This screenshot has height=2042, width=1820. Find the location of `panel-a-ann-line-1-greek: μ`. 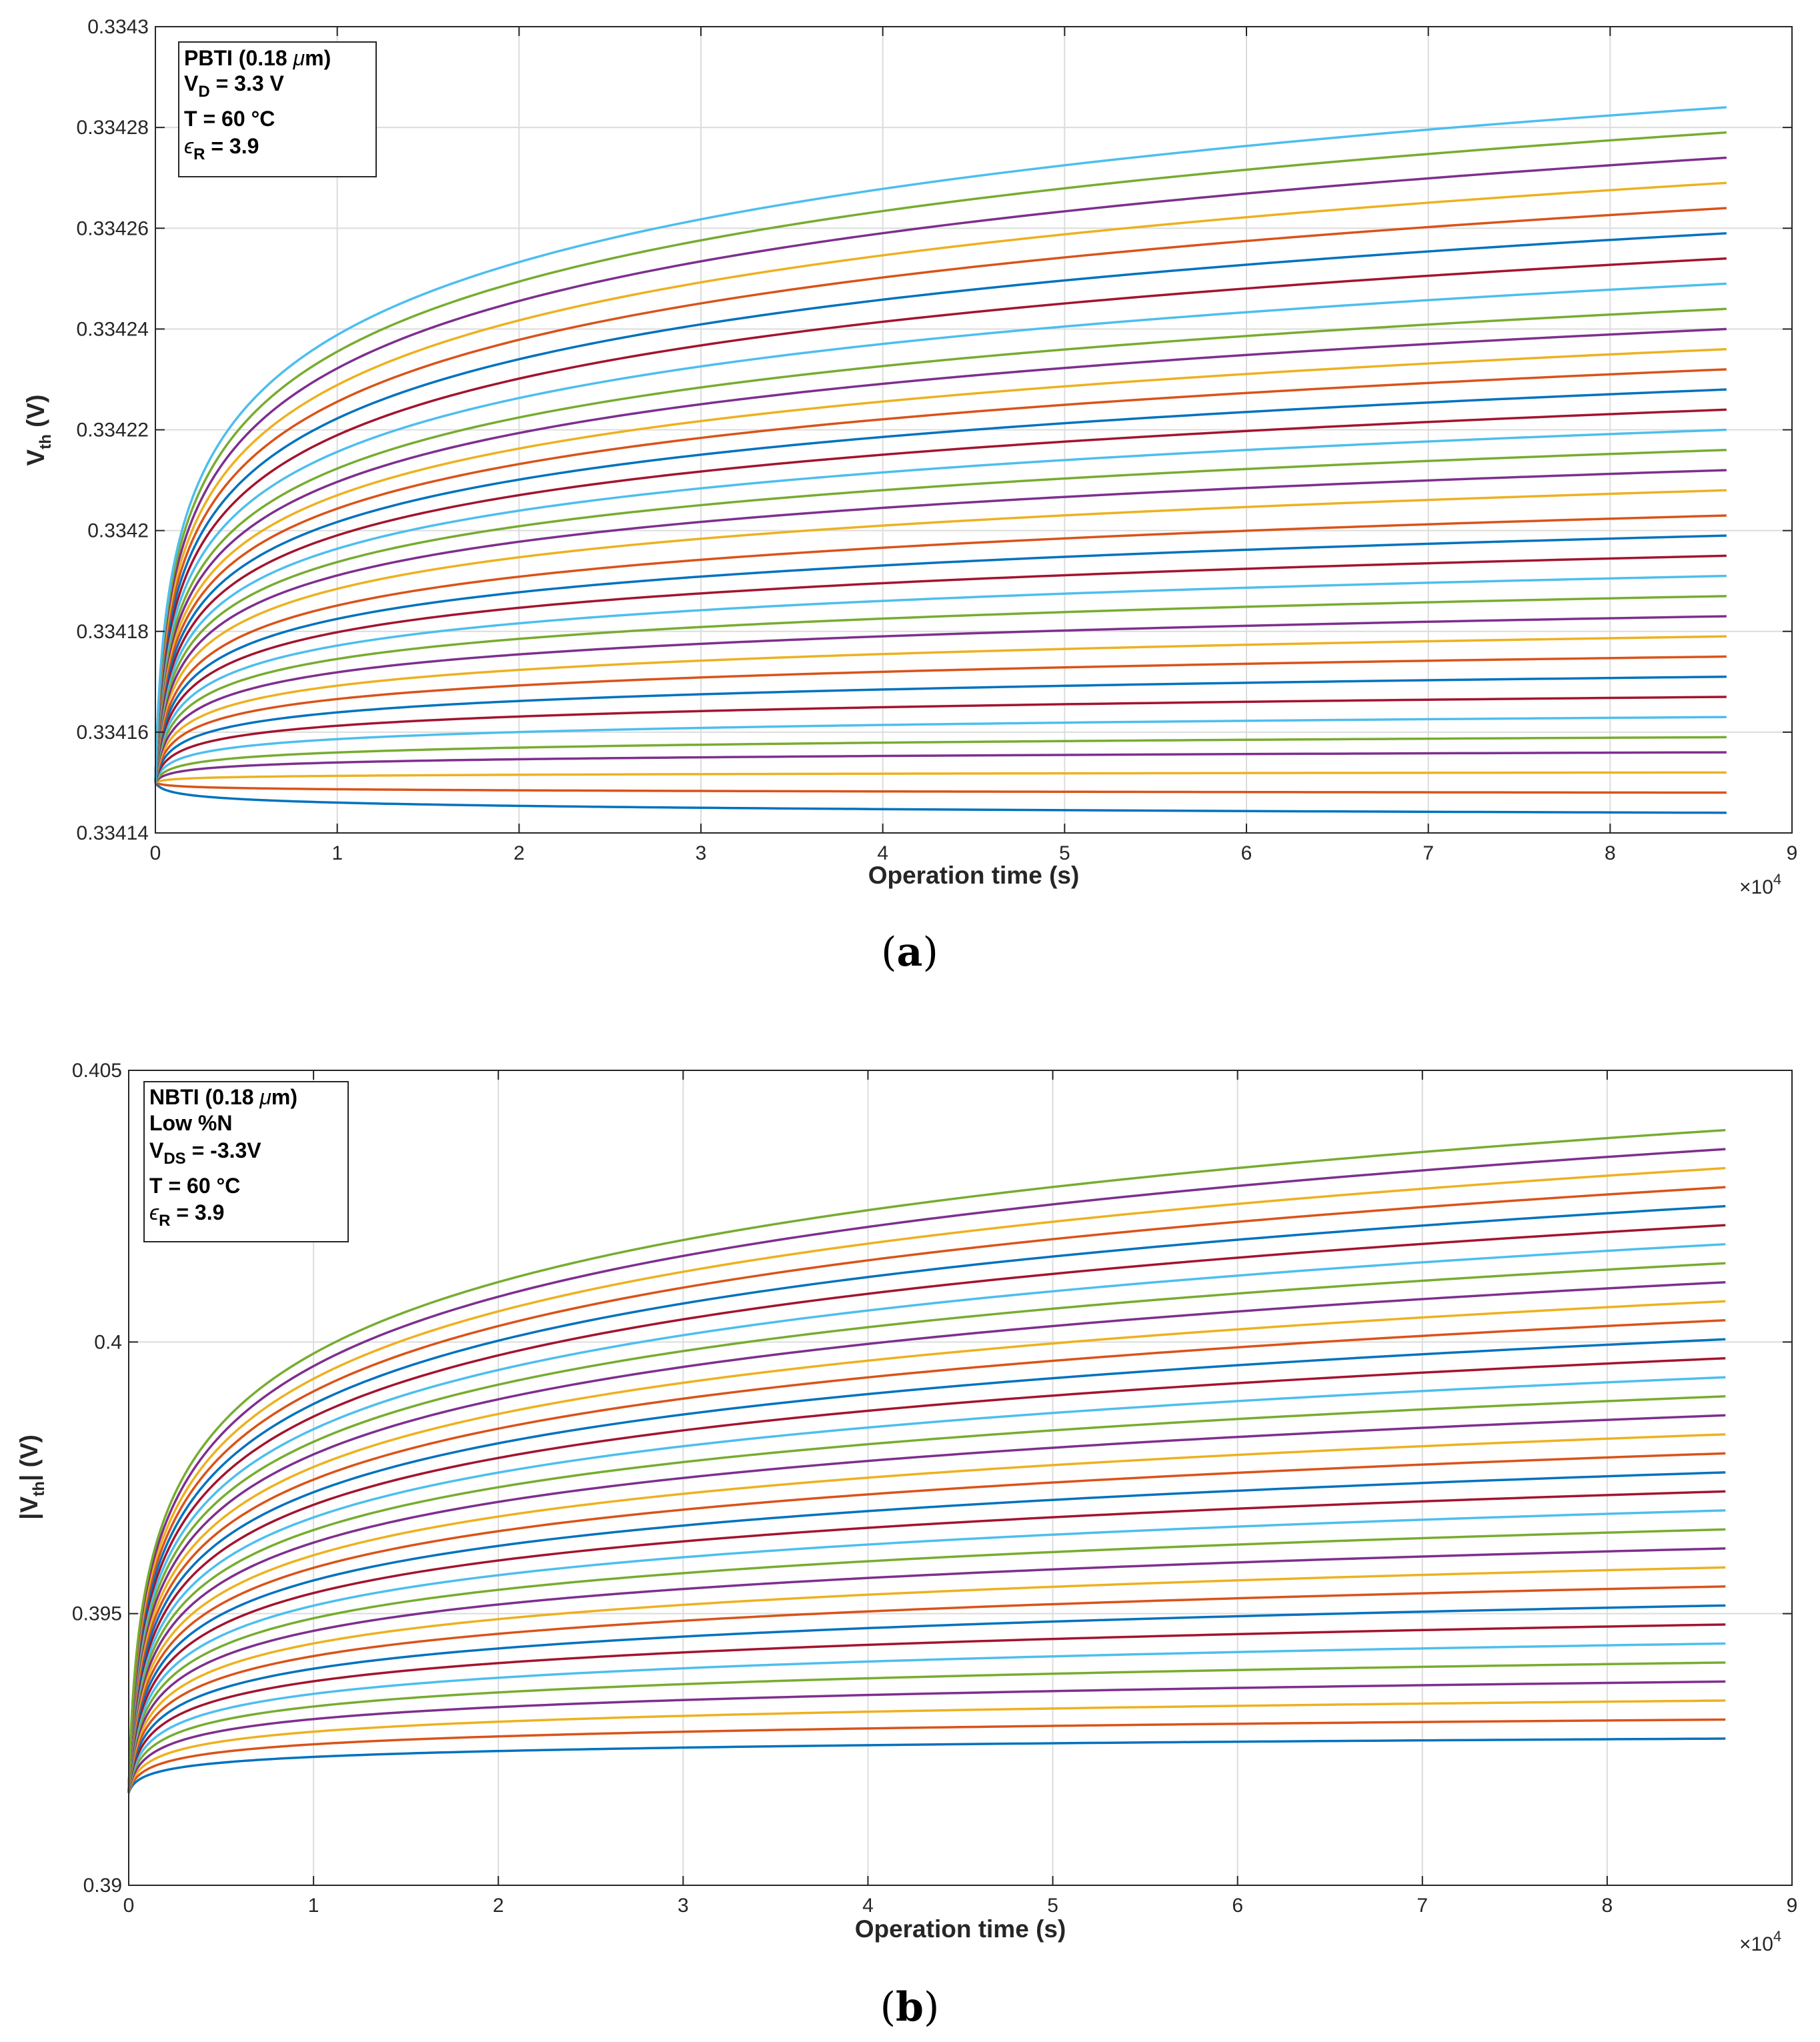

panel-a-ann-line-1-greek: μ is located at coordinates (299, 58).